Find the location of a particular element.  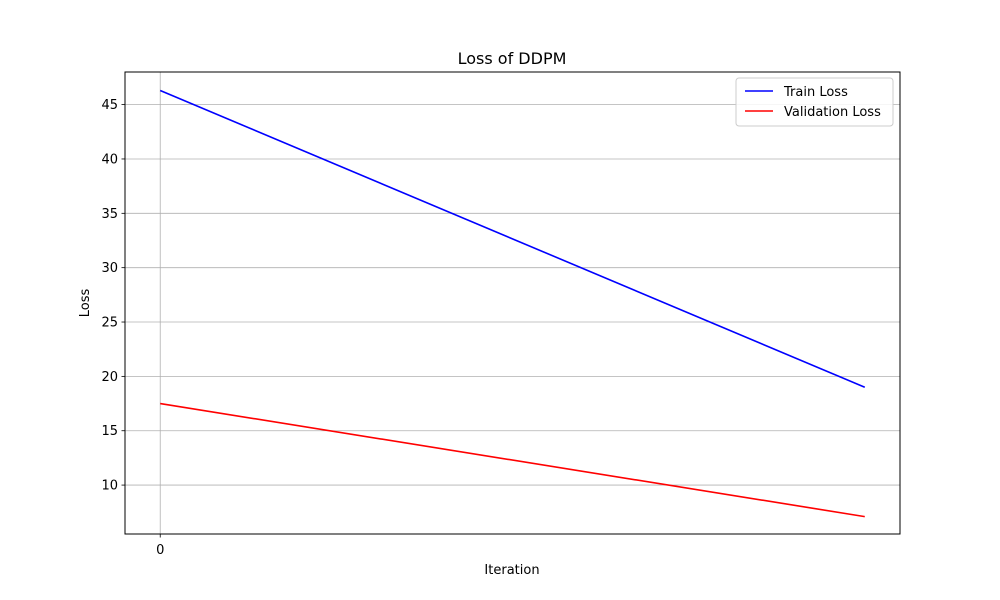

y-tick-label: 45 is located at coordinates (109, 105).